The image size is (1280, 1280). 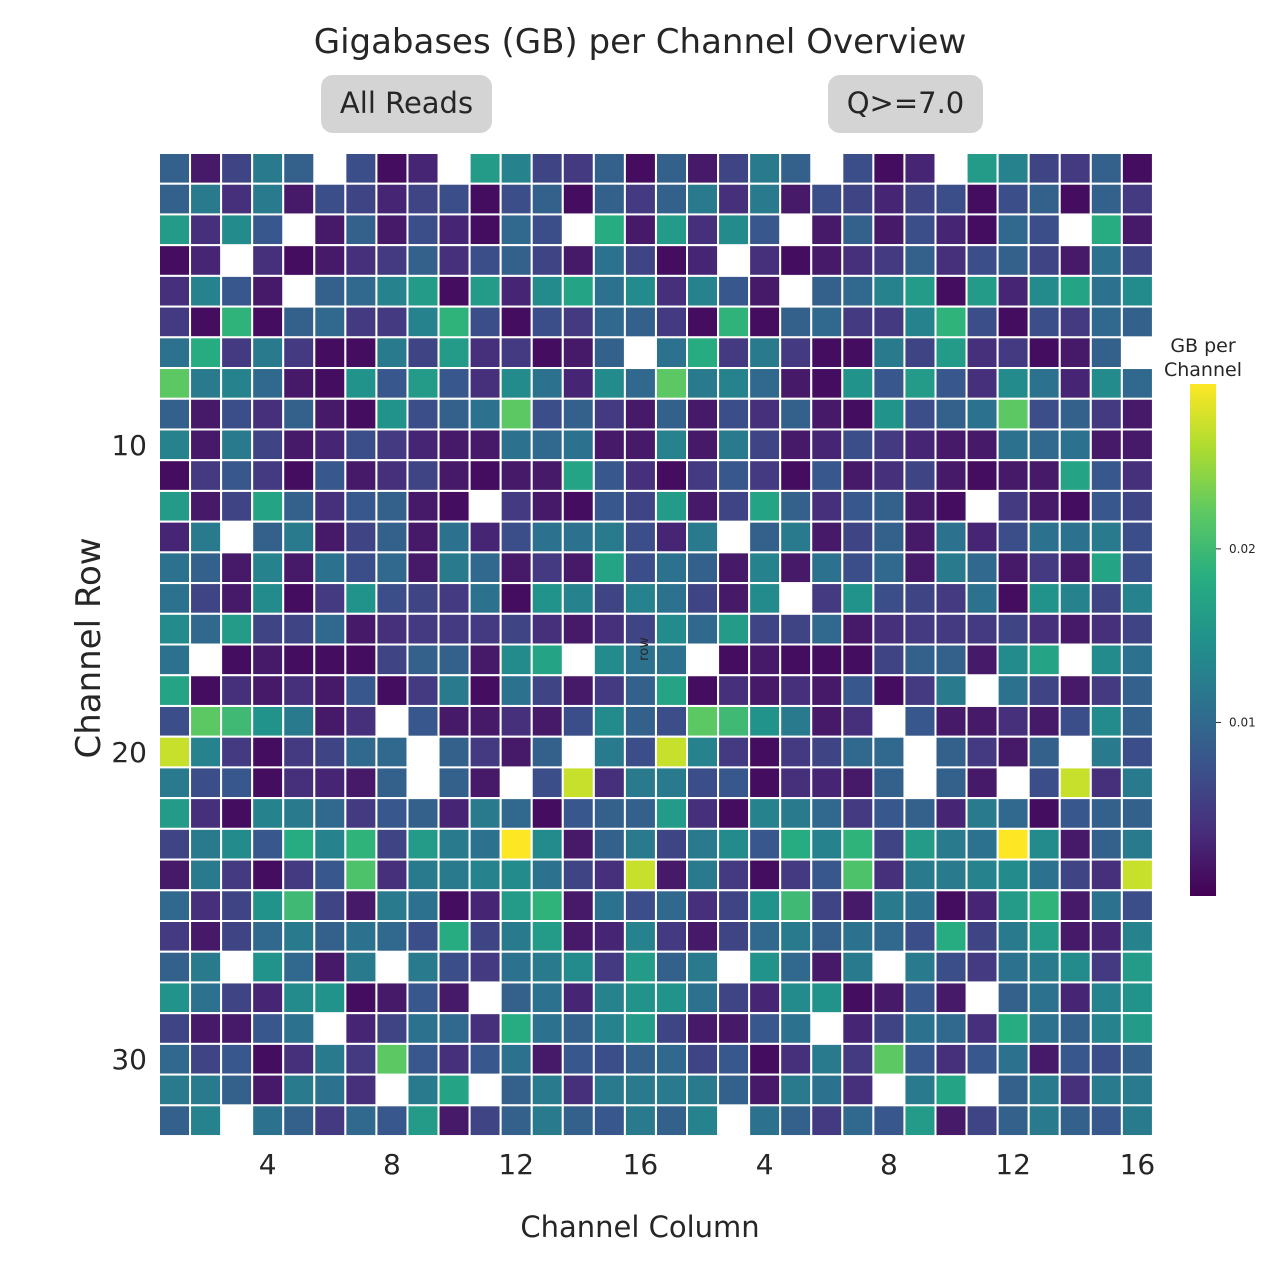 I want to click on panel-label-background, so click(x=905, y=104).